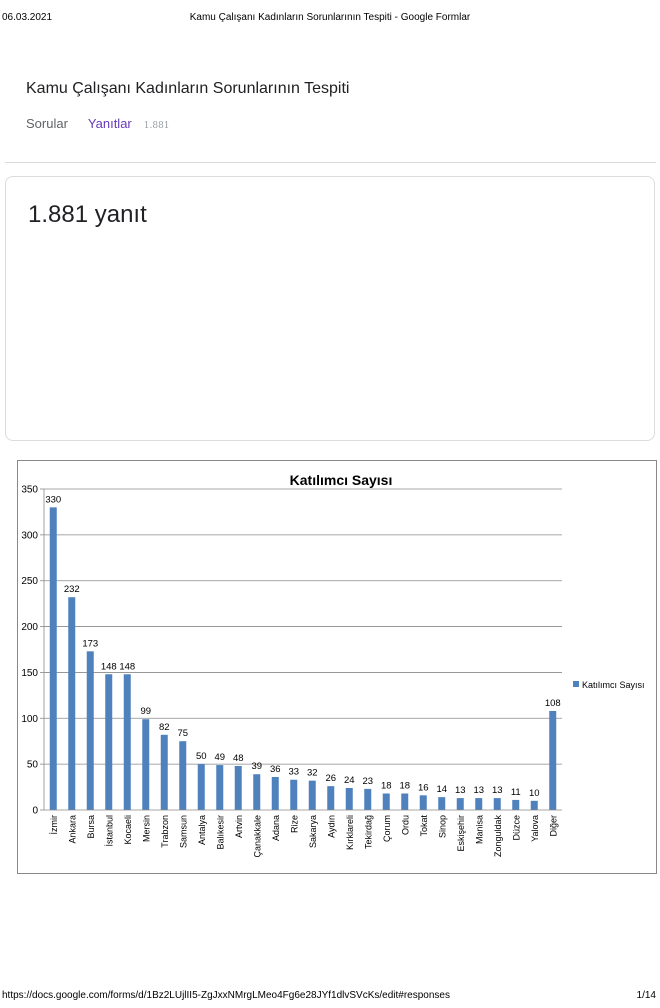 The image size is (660, 1008). Describe the element at coordinates (128, 830) in the screenshot. I see `x-tick-label: Kocaeli` at that location.